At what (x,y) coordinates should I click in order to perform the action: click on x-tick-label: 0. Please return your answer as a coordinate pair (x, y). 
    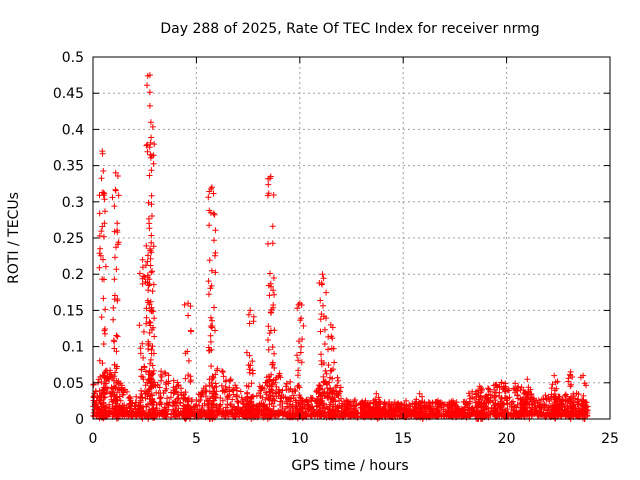
    Looking at the image, I should click on (93, 439).